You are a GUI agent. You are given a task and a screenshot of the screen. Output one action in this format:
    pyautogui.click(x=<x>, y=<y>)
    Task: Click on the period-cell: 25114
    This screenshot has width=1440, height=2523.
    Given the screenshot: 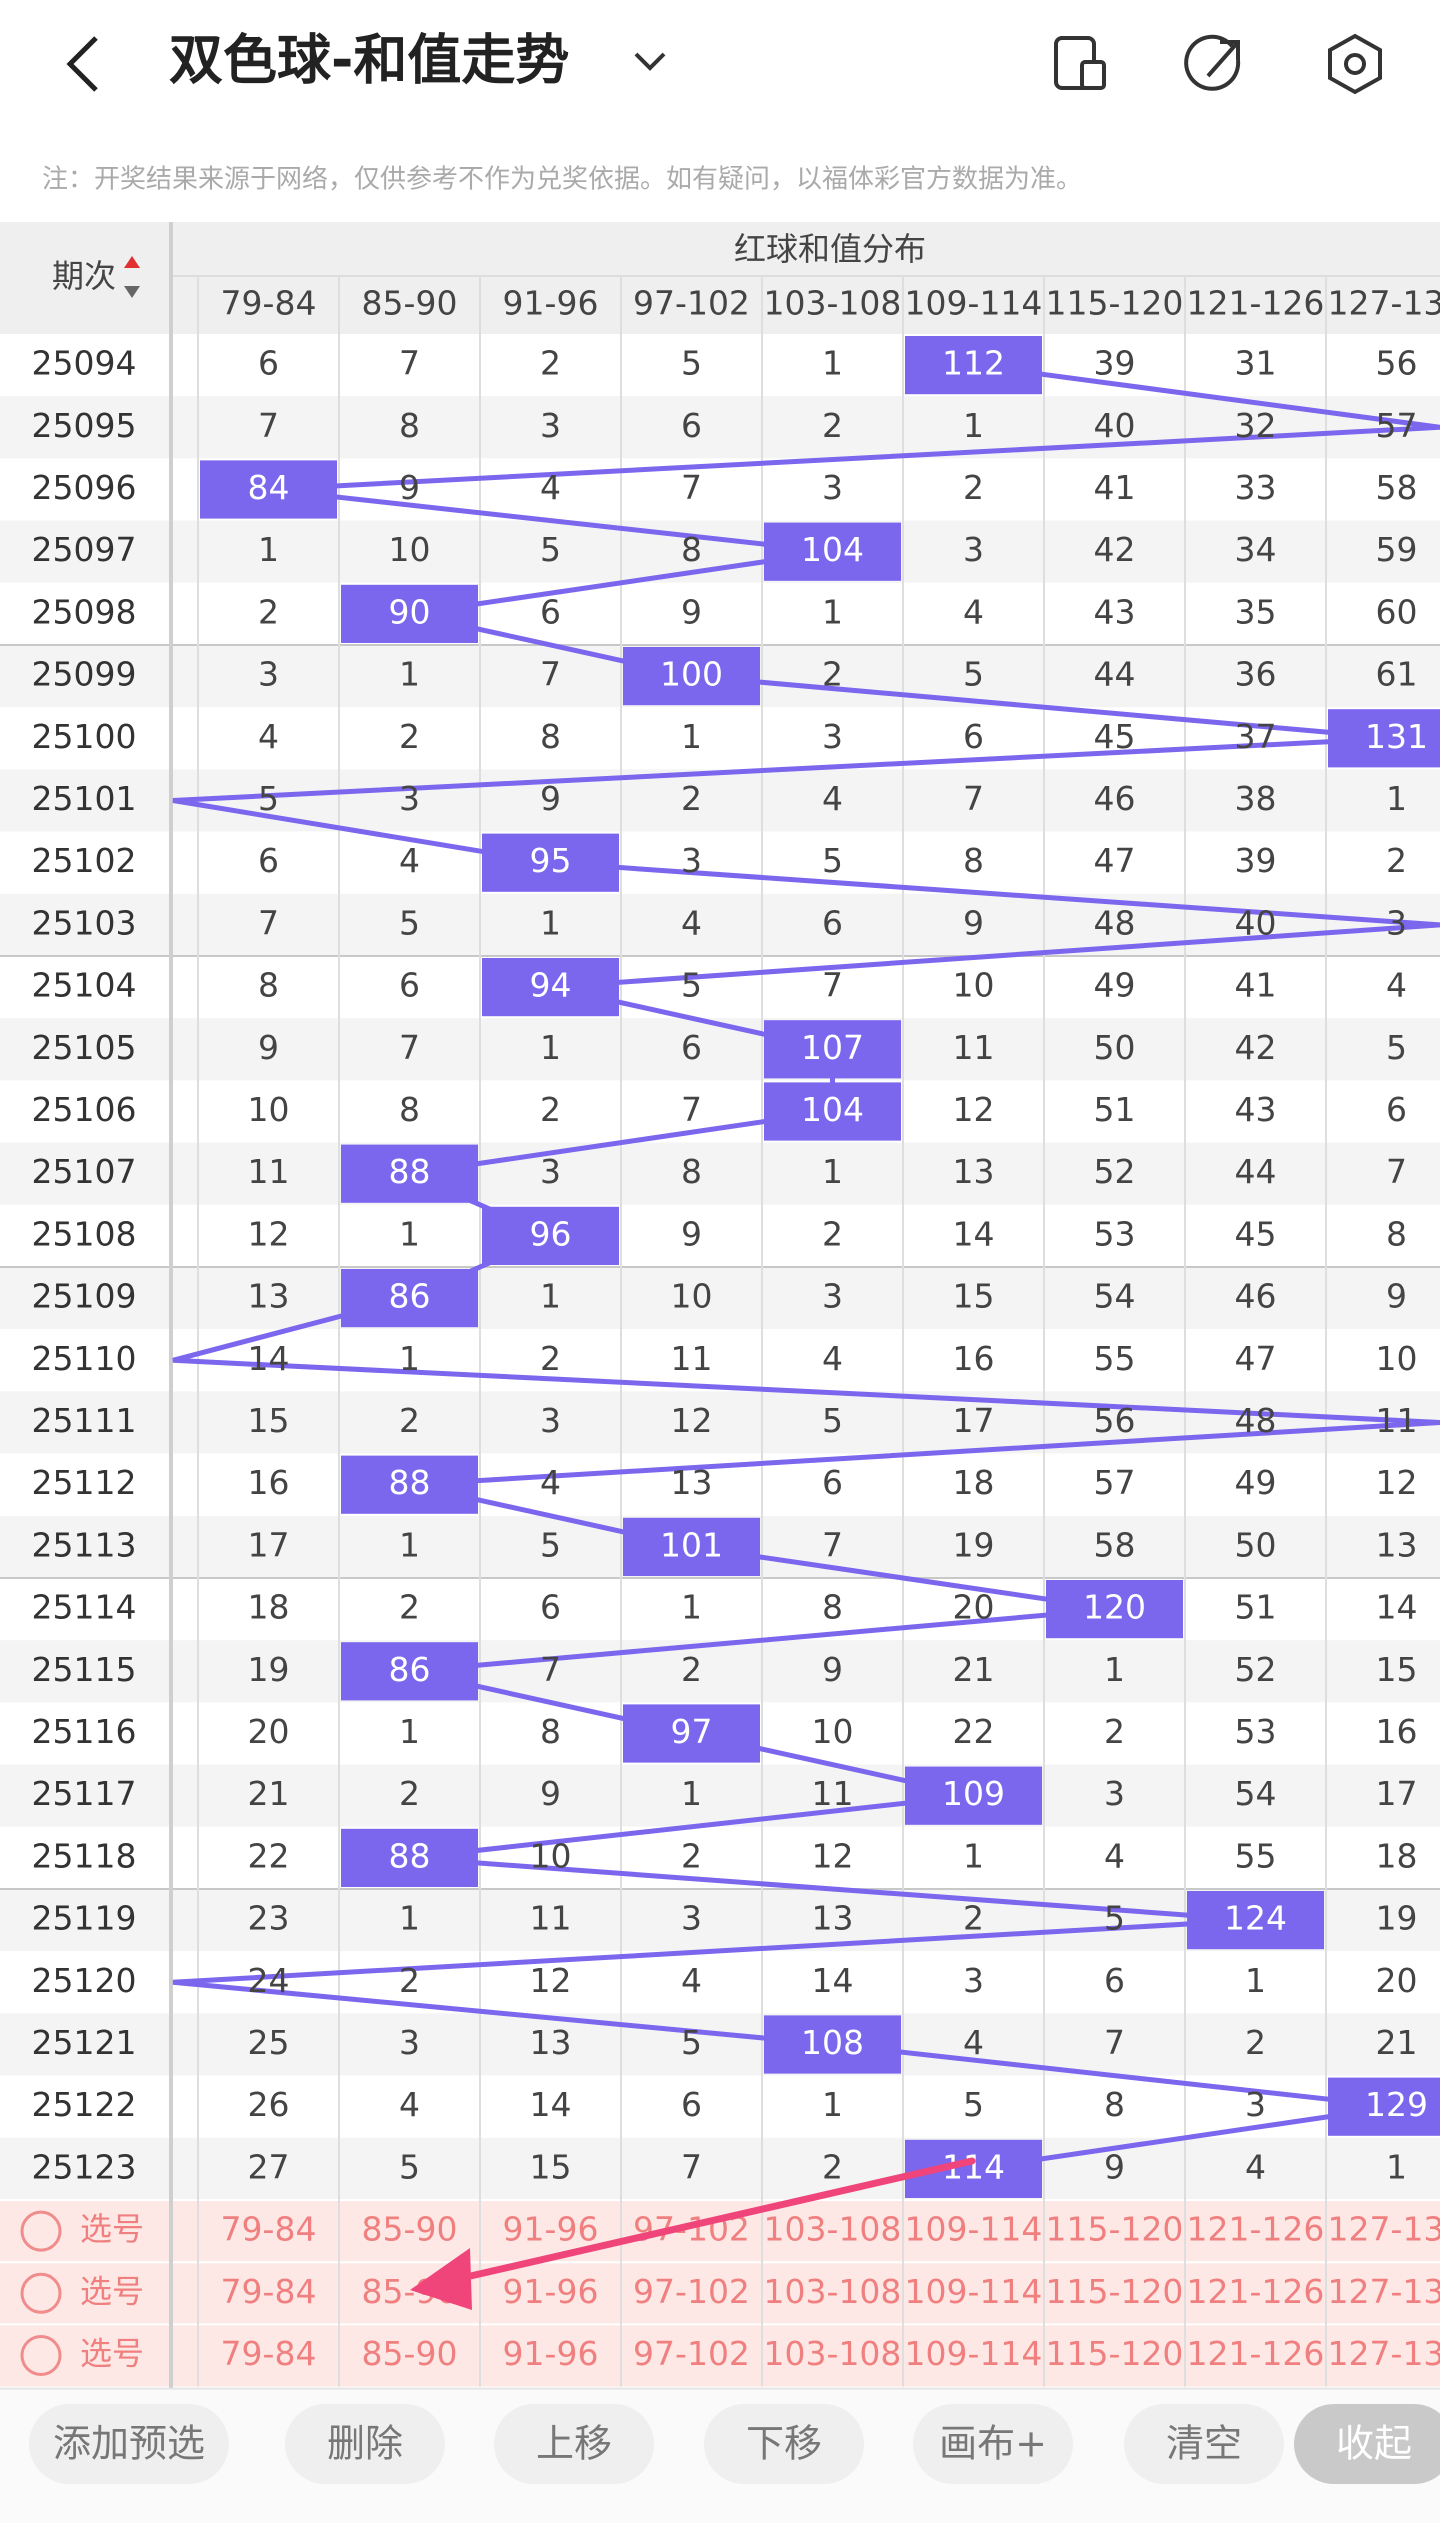 What is the action you would take?
    pyautogui.click(x=84, y=1607)
    